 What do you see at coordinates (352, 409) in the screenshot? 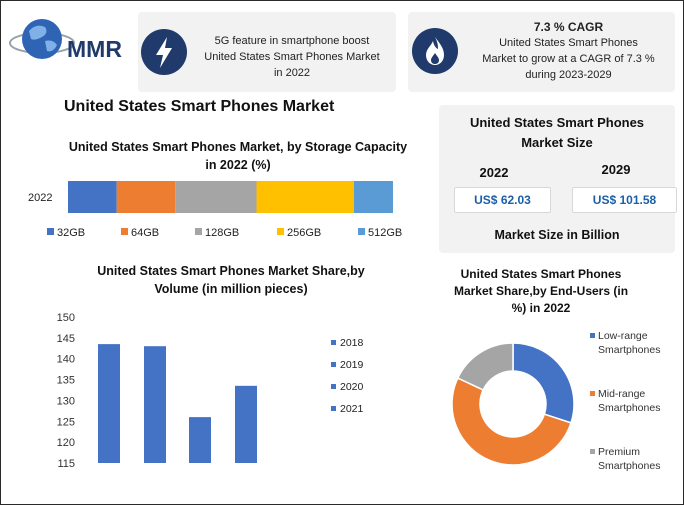
I see `legend-label: 2021` at bounding box center [352, 409].